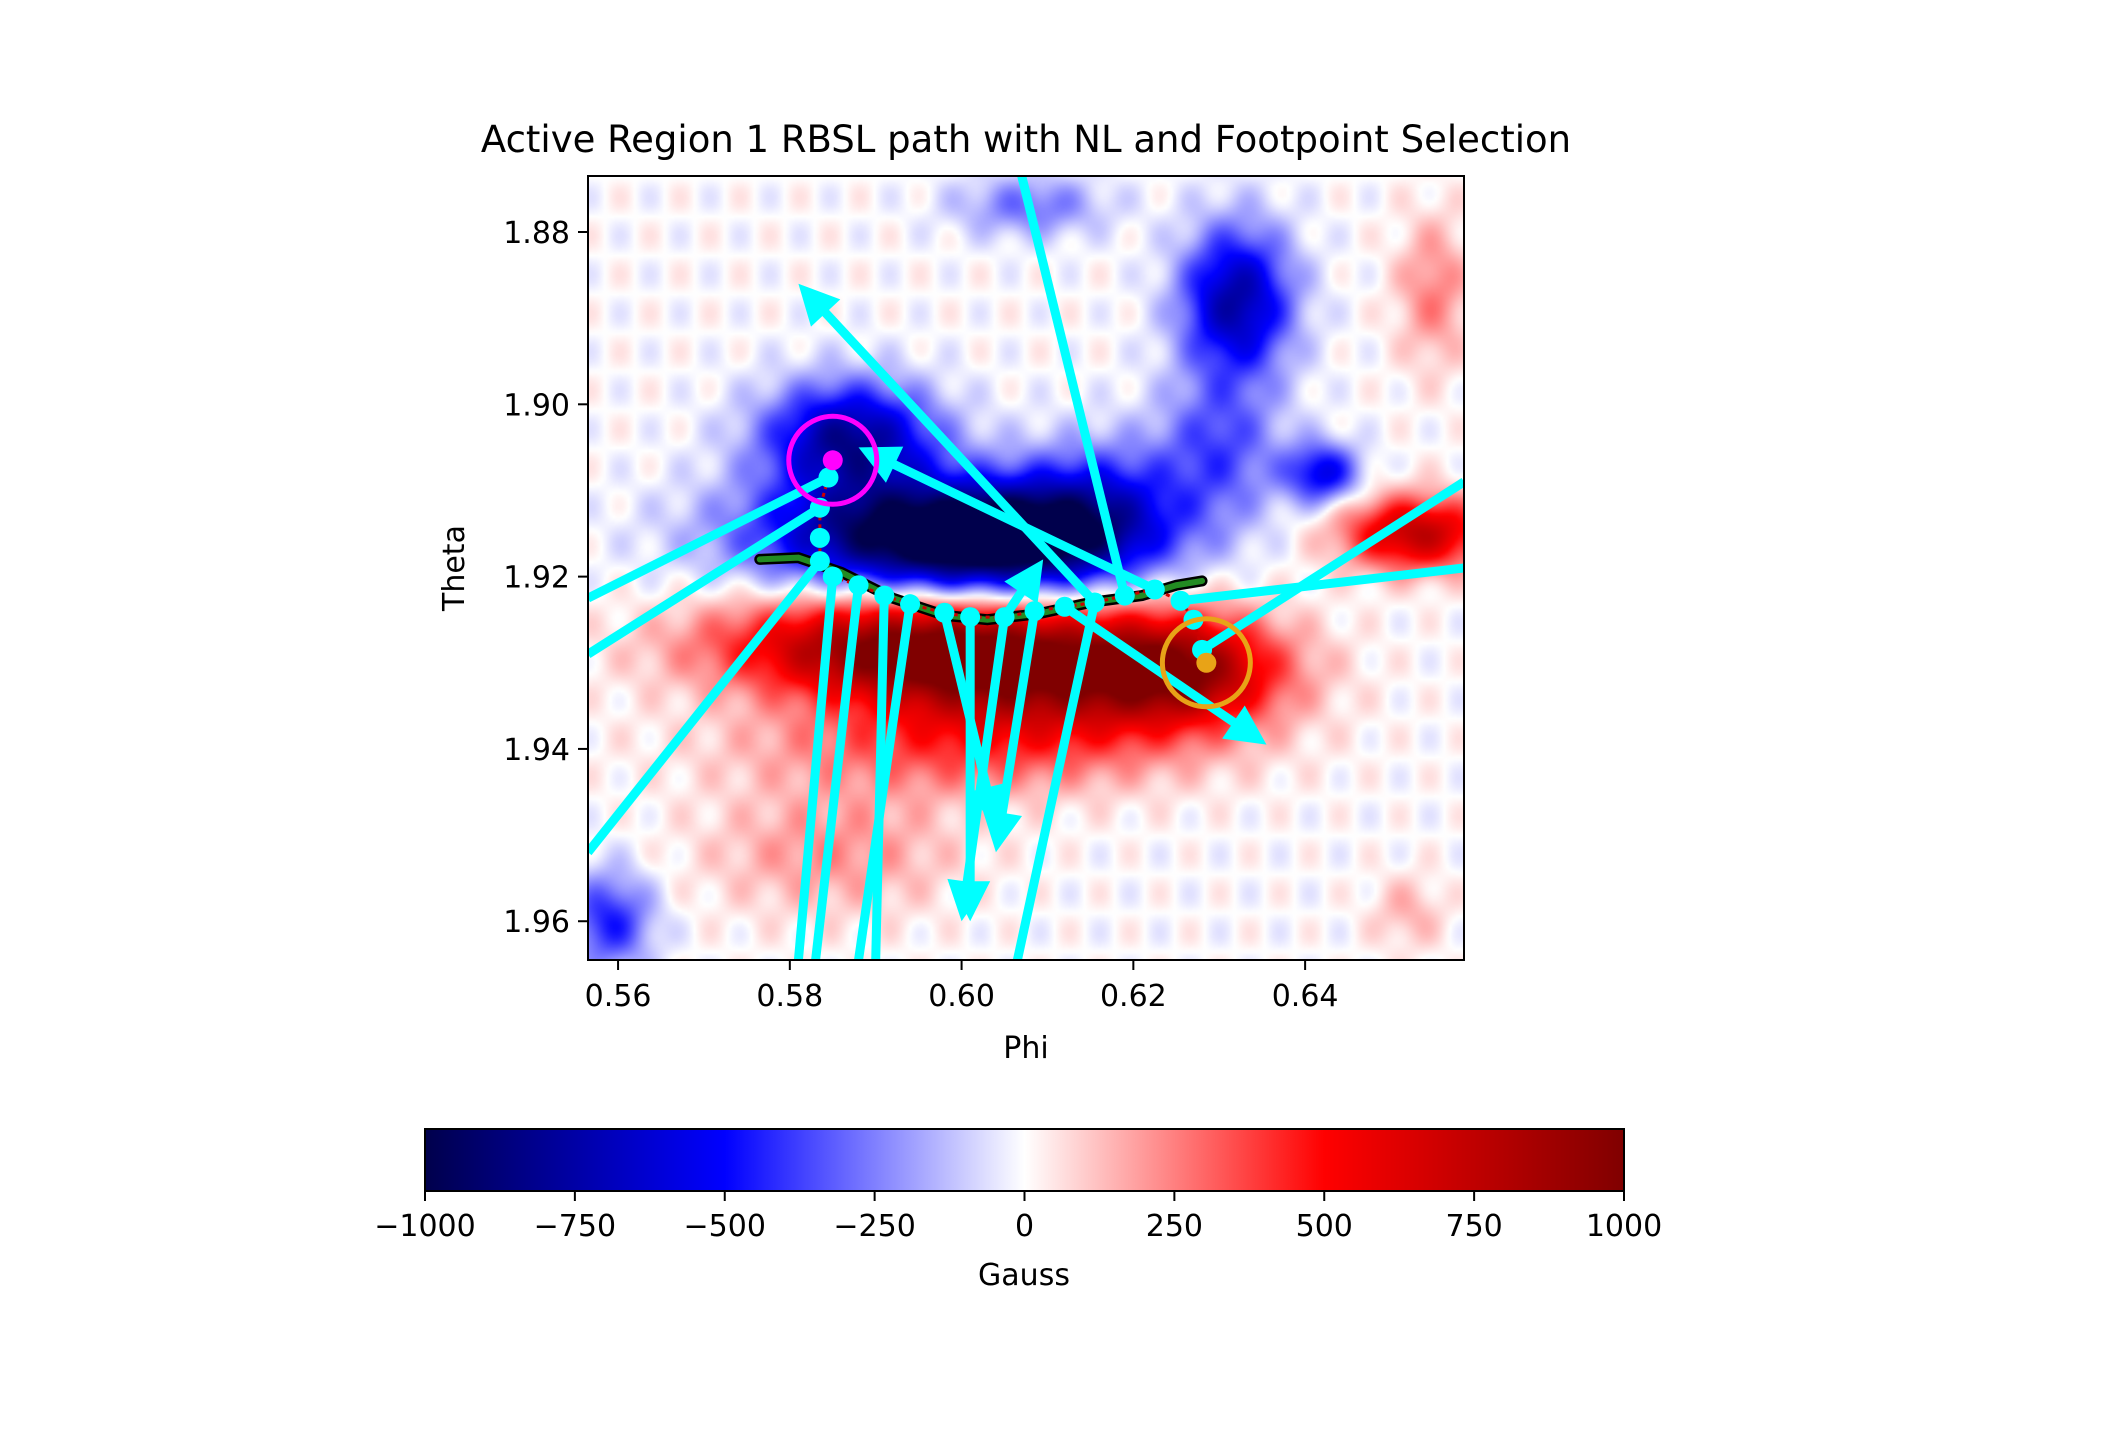 This screenshot has height=1440, width=2114. What do you see at coordinates (536, 922) in the screenshot?
I see `y-tick-label: 1.96` at bounding box center [536, 922].